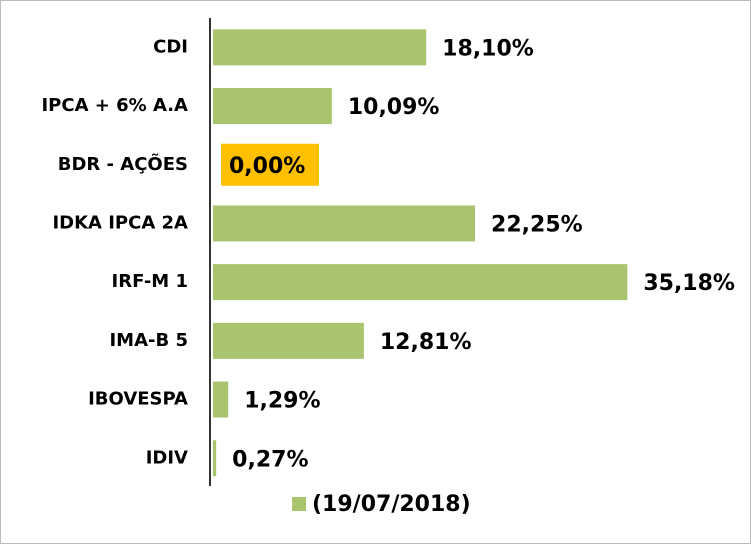 The width and height of the screenshot is (751, 548). I want to click on y-tick-label: IDIV, so click(167, 457).